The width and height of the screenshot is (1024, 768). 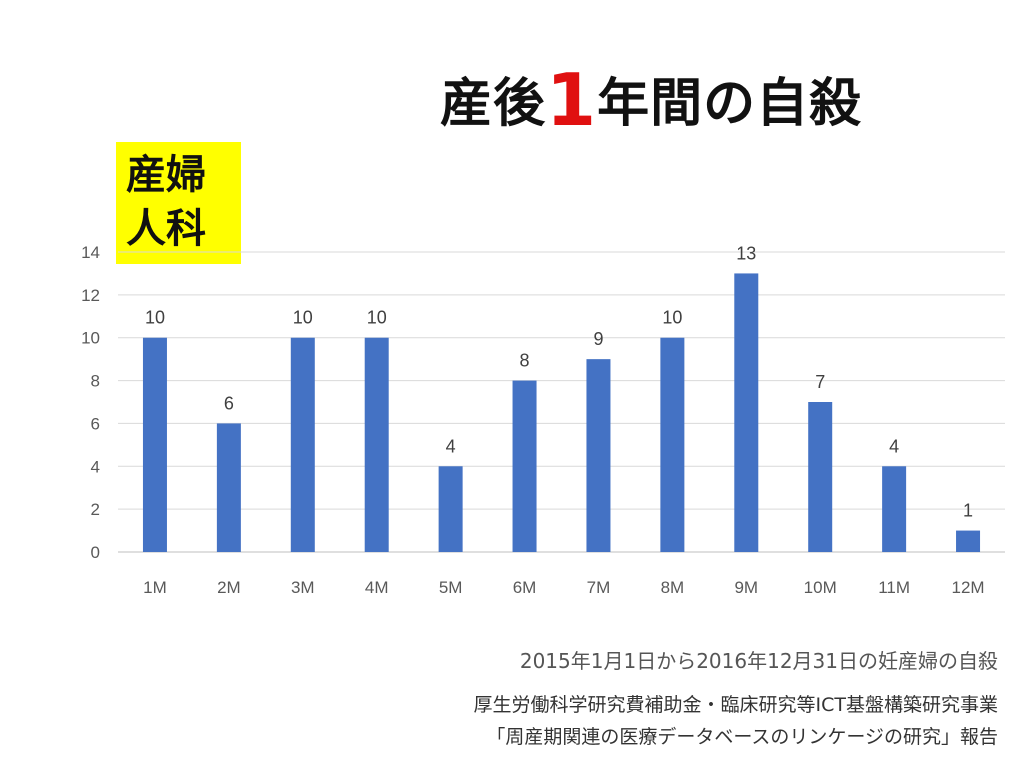 I want to click on x-tick-label: 9M, so click(x=746, y=587).